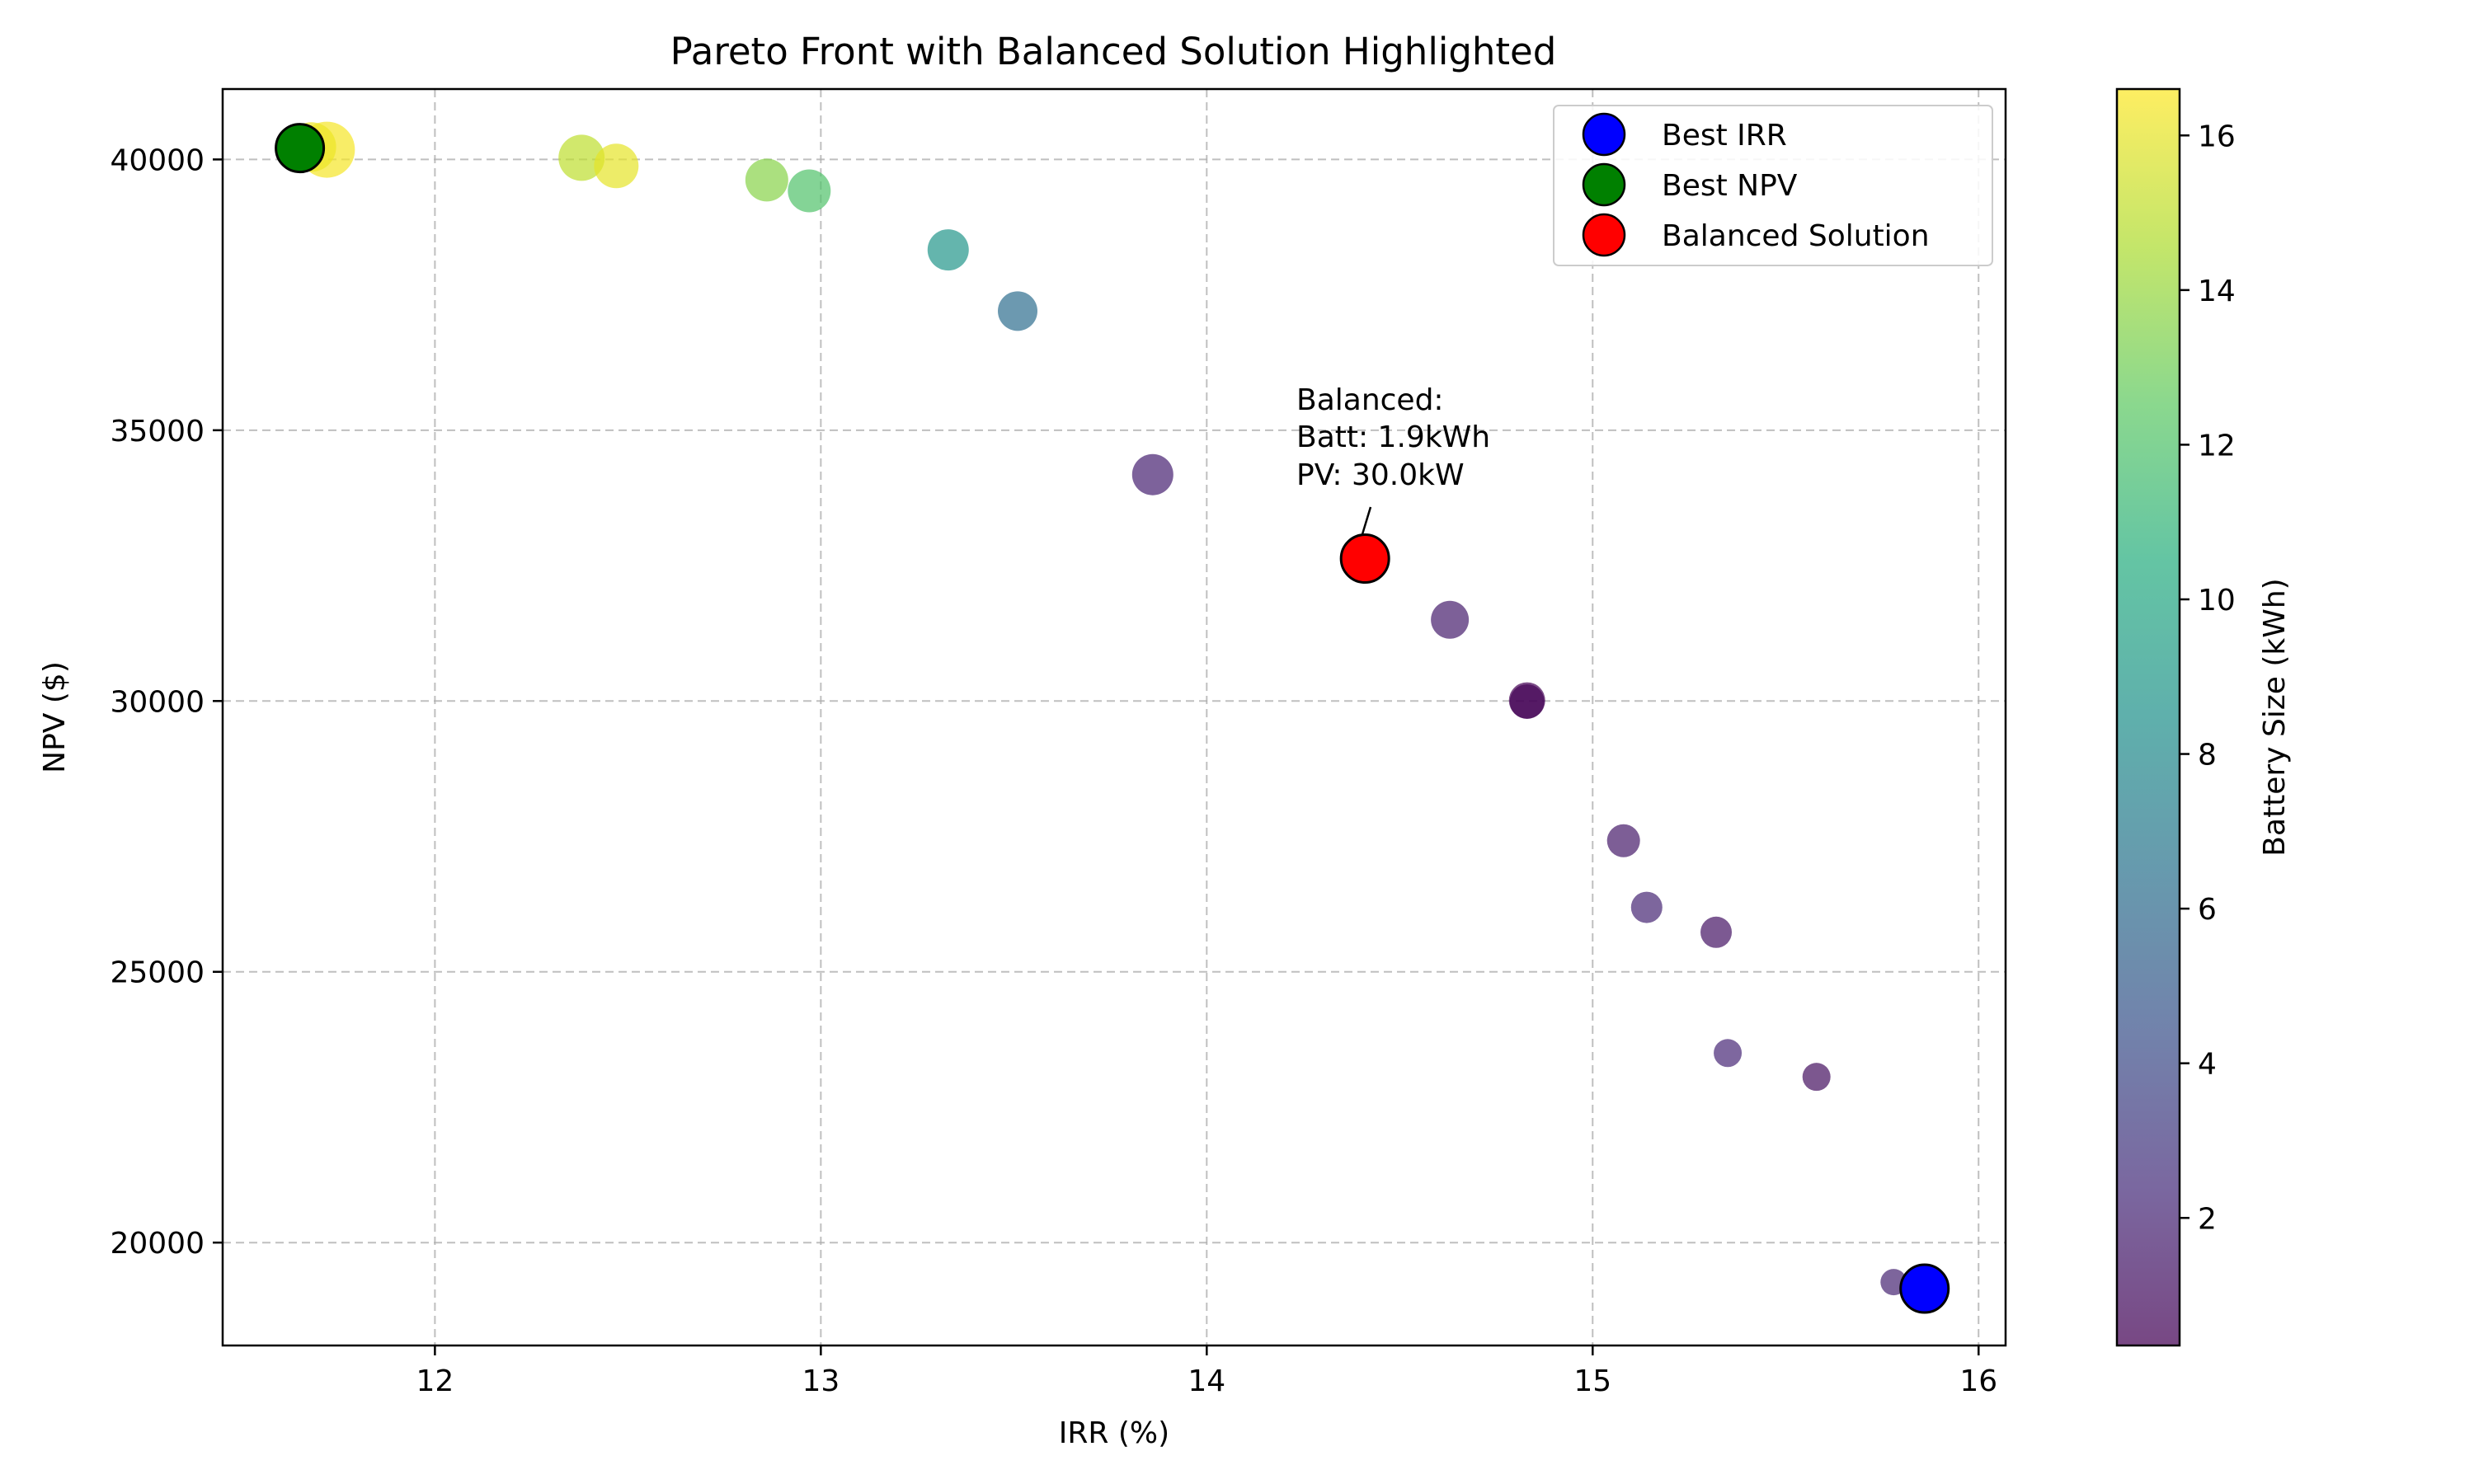  I want to click on annotation-line-3: PV: 30.0kW, so click(1380, 475).